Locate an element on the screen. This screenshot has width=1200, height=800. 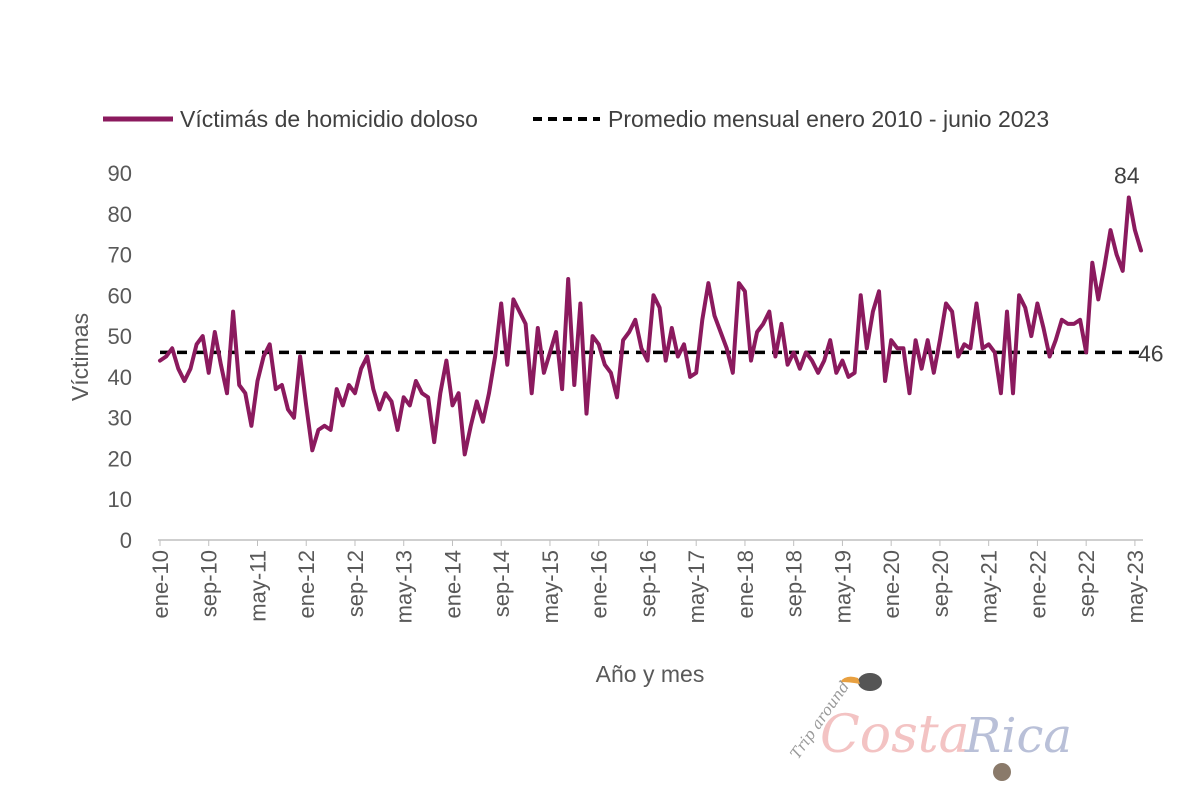
legend-label-victims: Víctimás de homicidio doloso is located at coordinates (329, 119).